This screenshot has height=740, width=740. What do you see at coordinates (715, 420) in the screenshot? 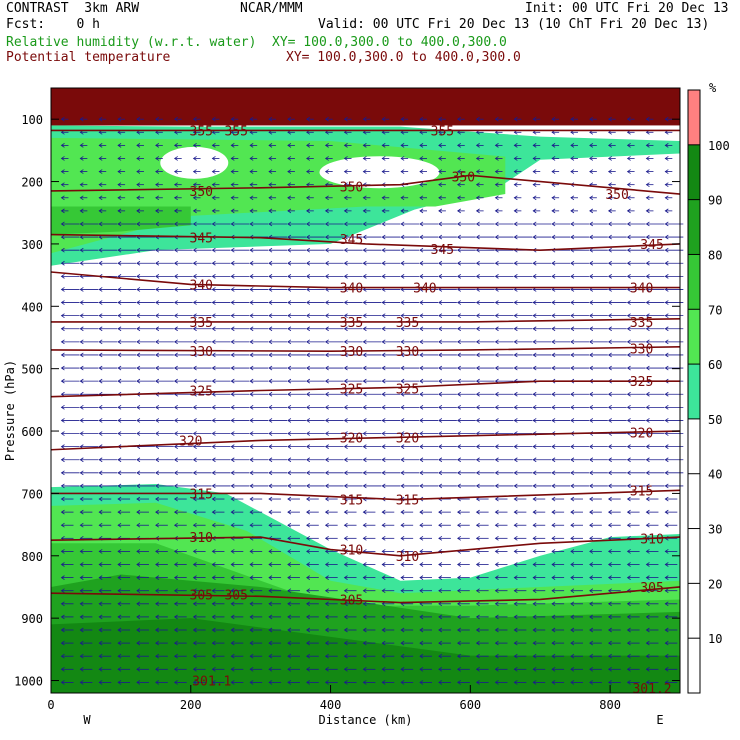
I see `colorbar-label-50: 50` at bounding box center [715, 420].